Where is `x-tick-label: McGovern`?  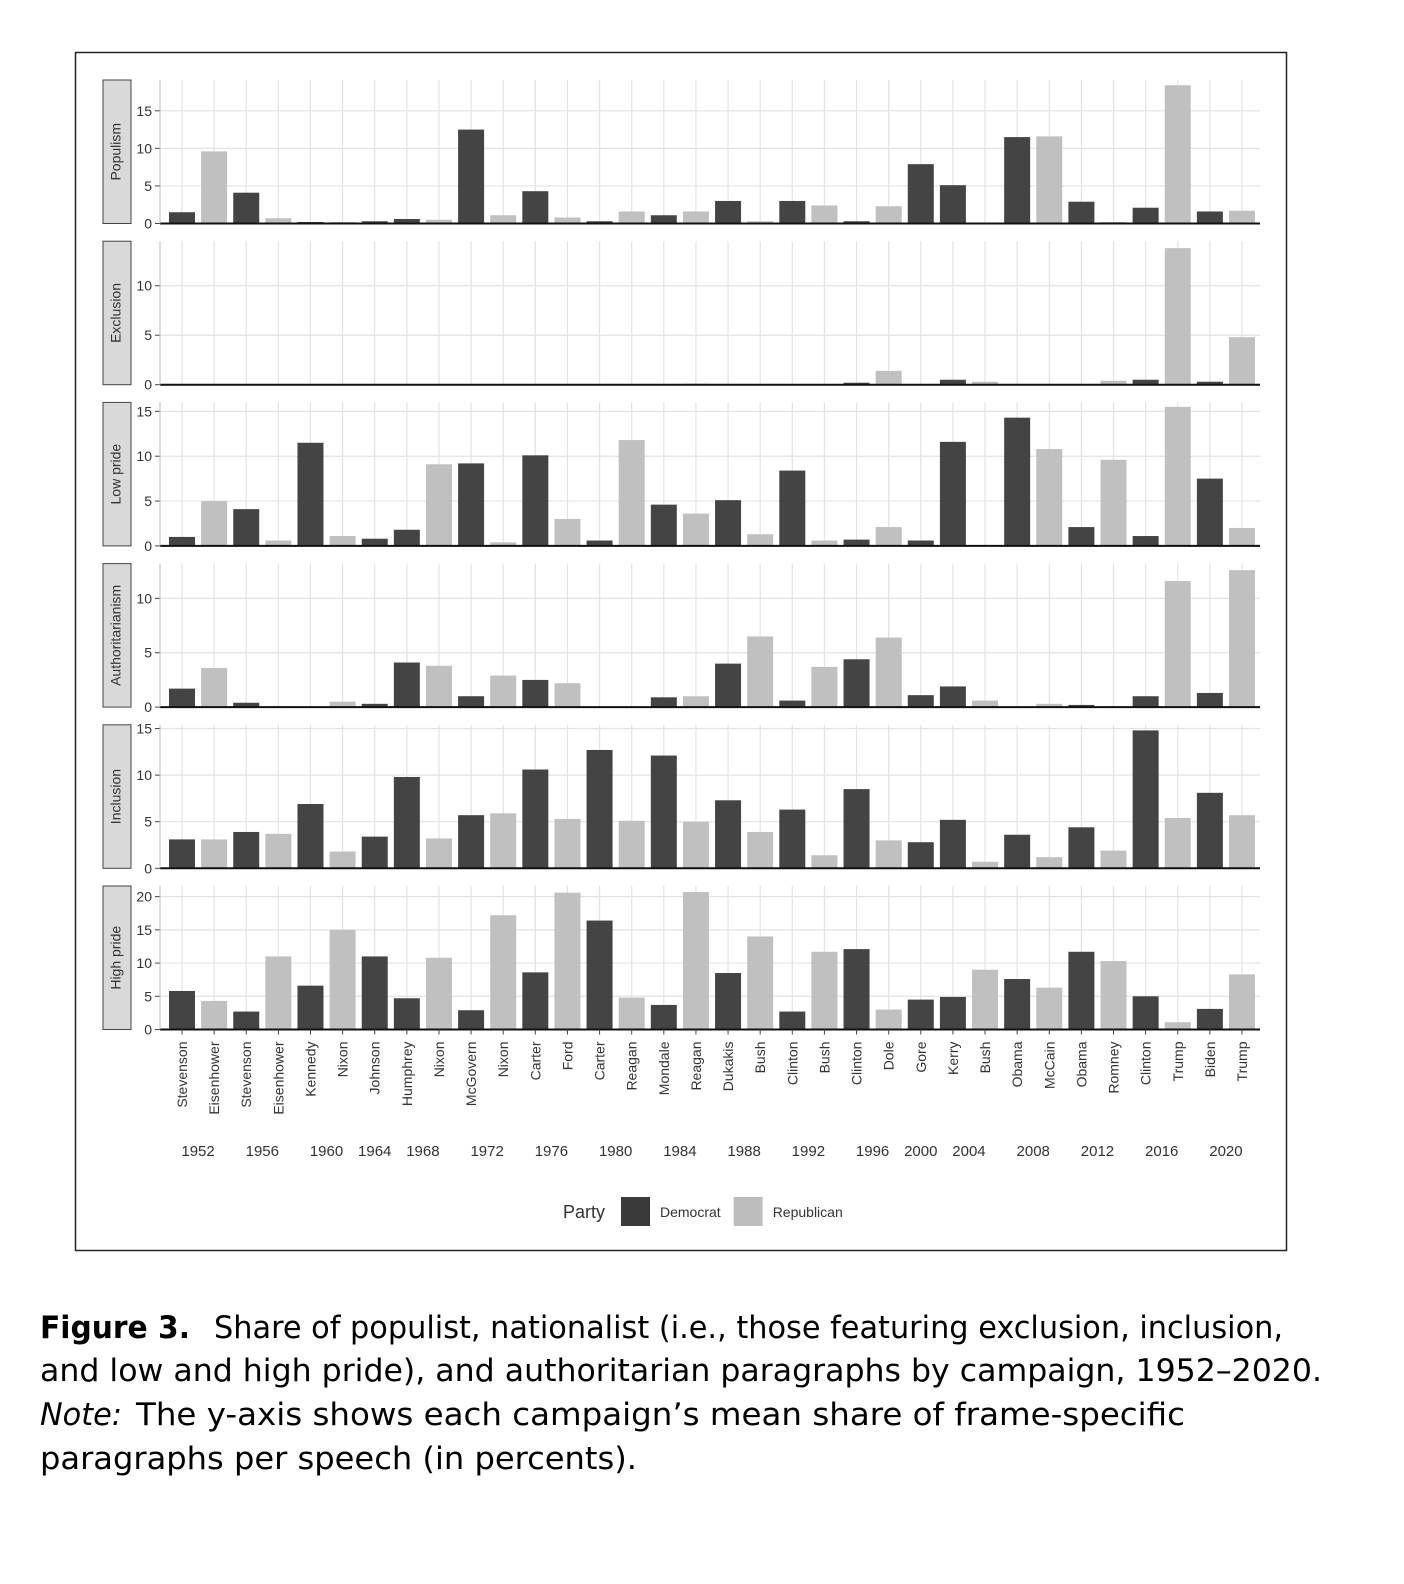 x-tick-label: McGovern is located at coordinates (471, 1074).